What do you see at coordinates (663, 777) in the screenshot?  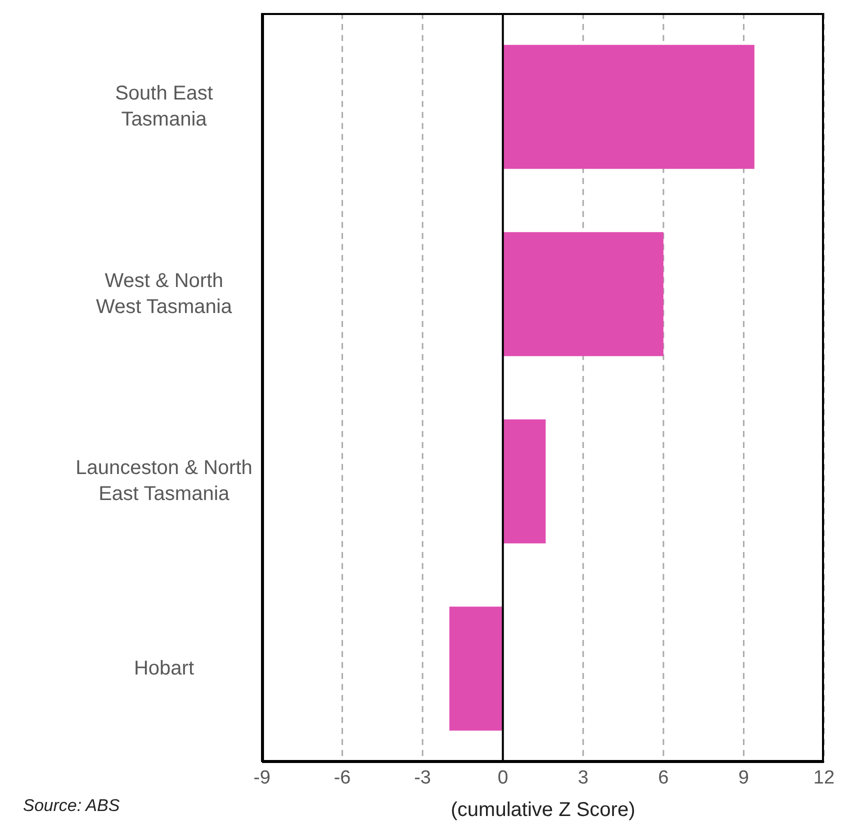 I see `x-tick-label: 6` at bounding box center [663, 777].